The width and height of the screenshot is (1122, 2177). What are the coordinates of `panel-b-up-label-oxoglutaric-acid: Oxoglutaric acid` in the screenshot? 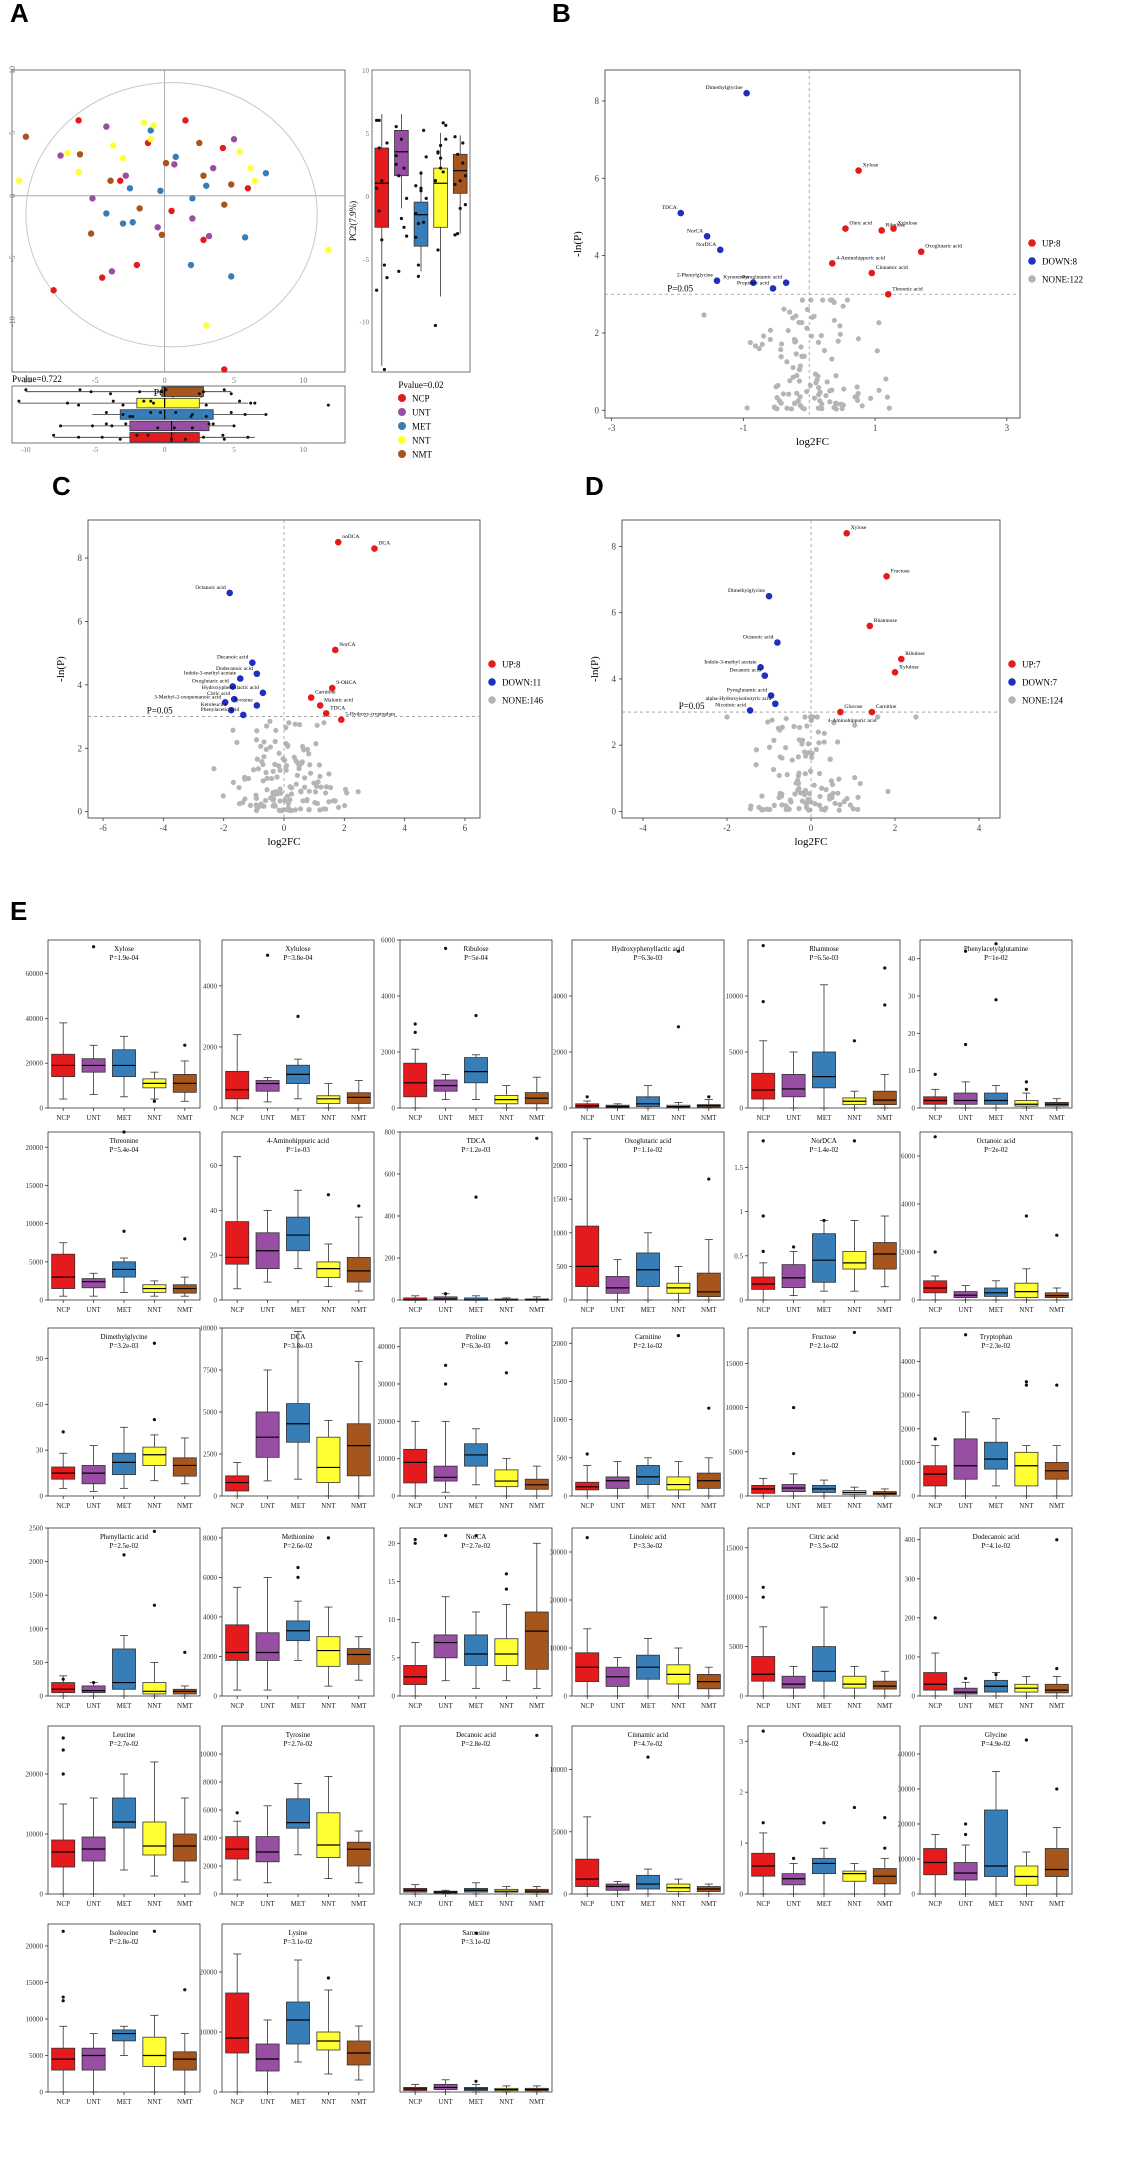 It's located at (943, 247).